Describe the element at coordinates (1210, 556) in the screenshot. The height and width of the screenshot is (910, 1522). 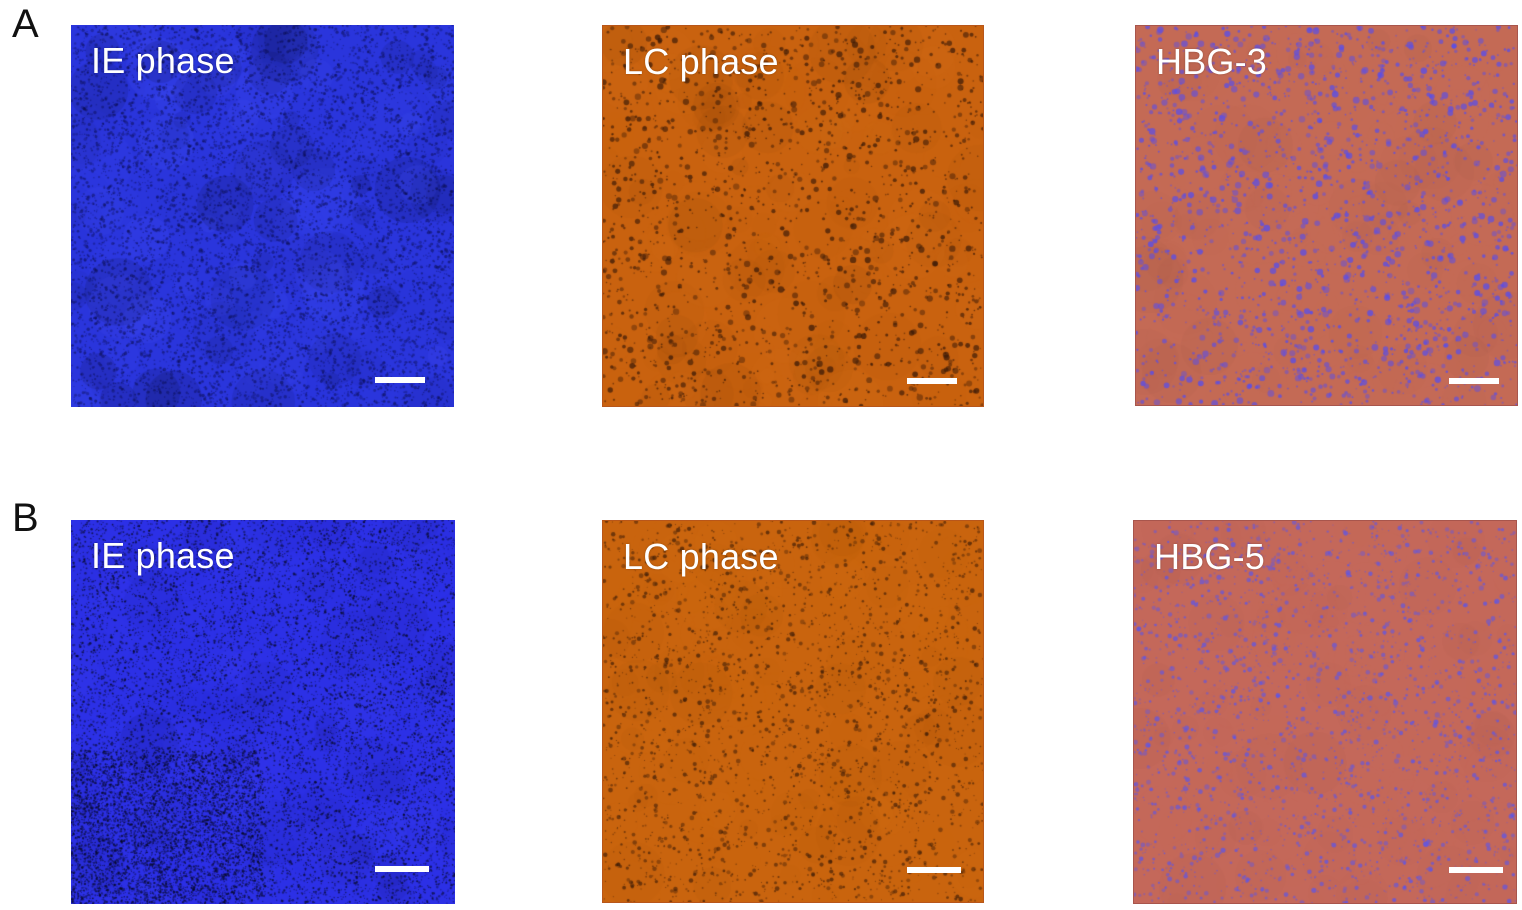
I see `panel-label: HBG-5` at that location.